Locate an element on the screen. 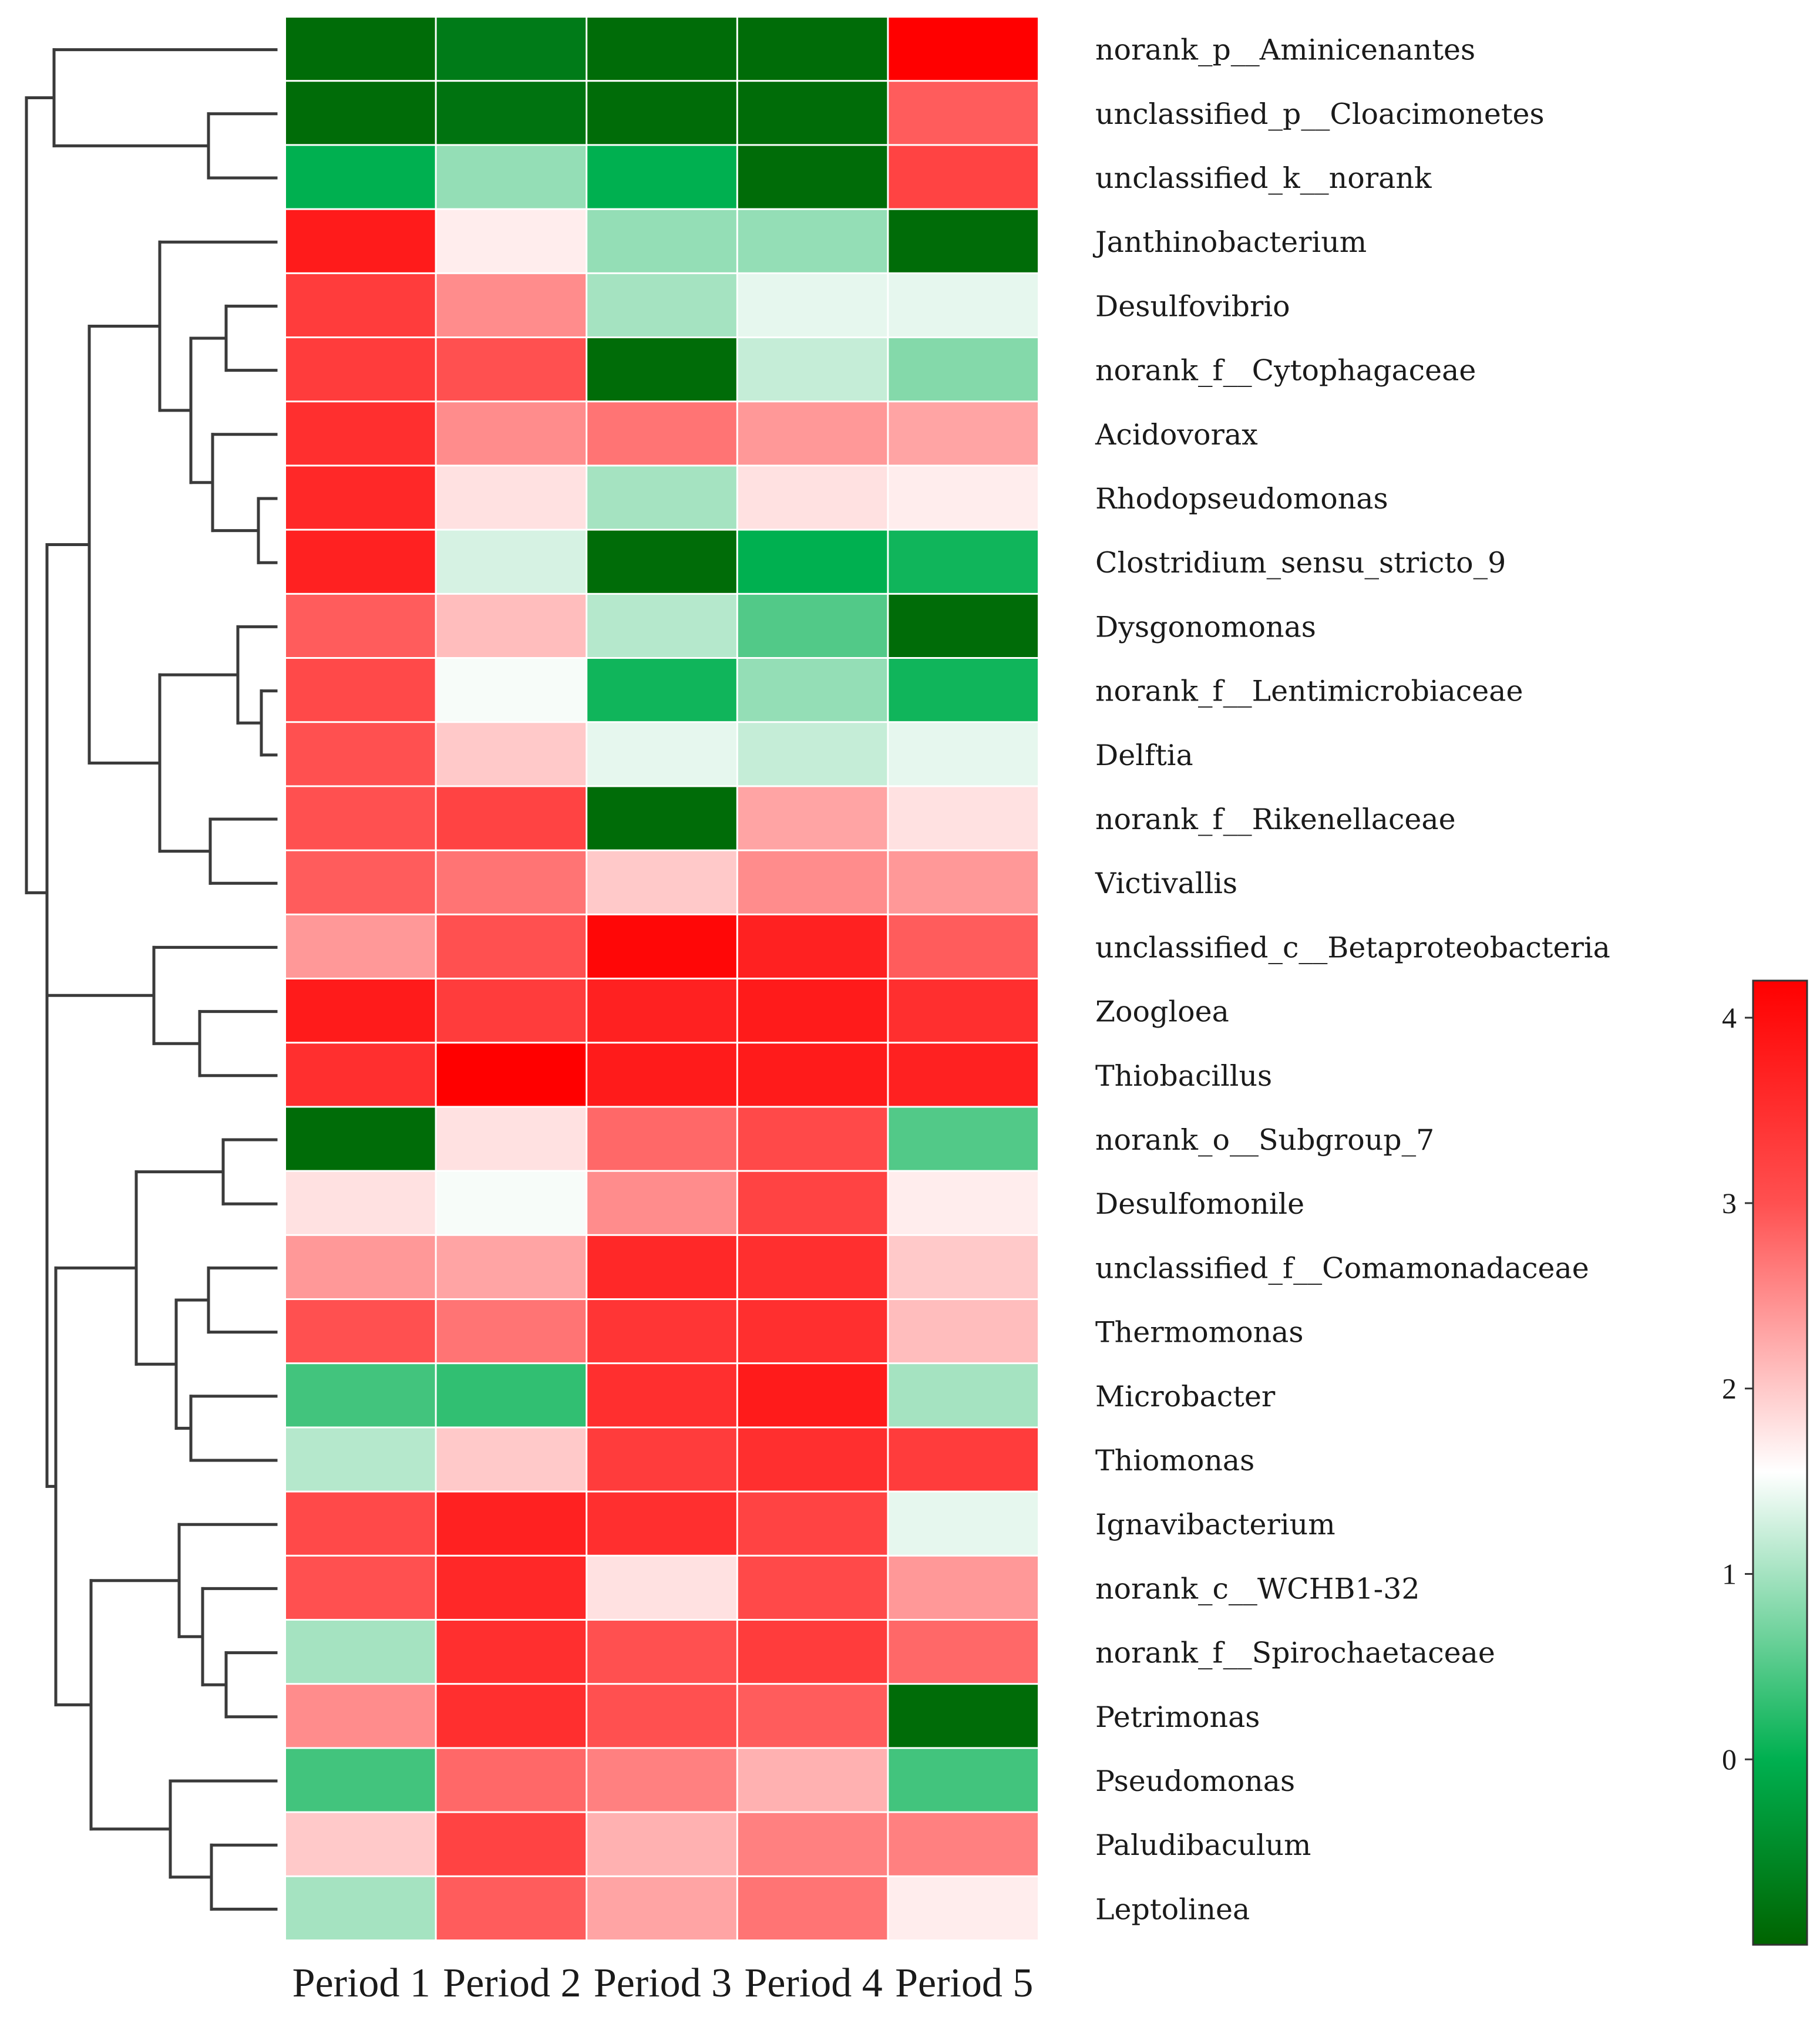 Image resolution: width=1820 pixels, height=2017 pixels. row-label: Paludibaculum is located at coordinates (1203, 1846).